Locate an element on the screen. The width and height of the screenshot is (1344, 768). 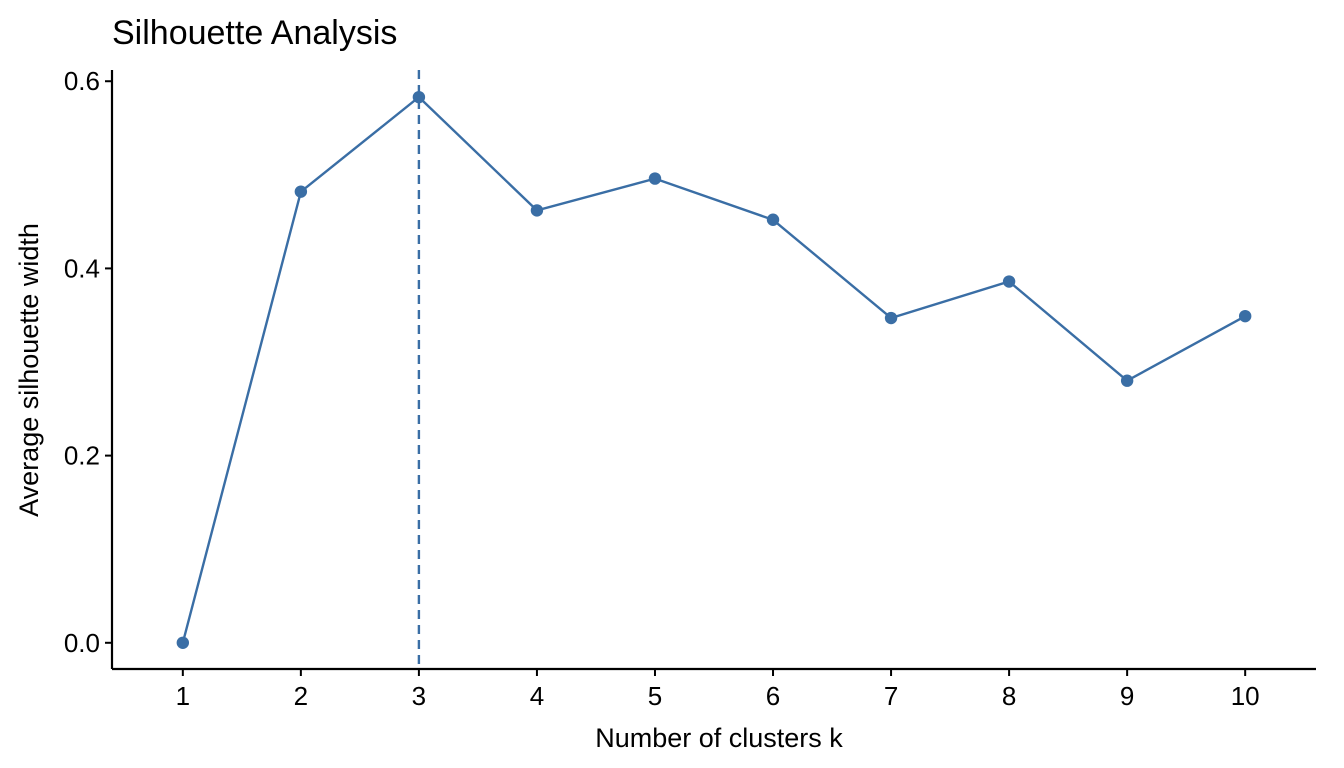
x-tick-label: 4 is located at coordinates (537, 696).